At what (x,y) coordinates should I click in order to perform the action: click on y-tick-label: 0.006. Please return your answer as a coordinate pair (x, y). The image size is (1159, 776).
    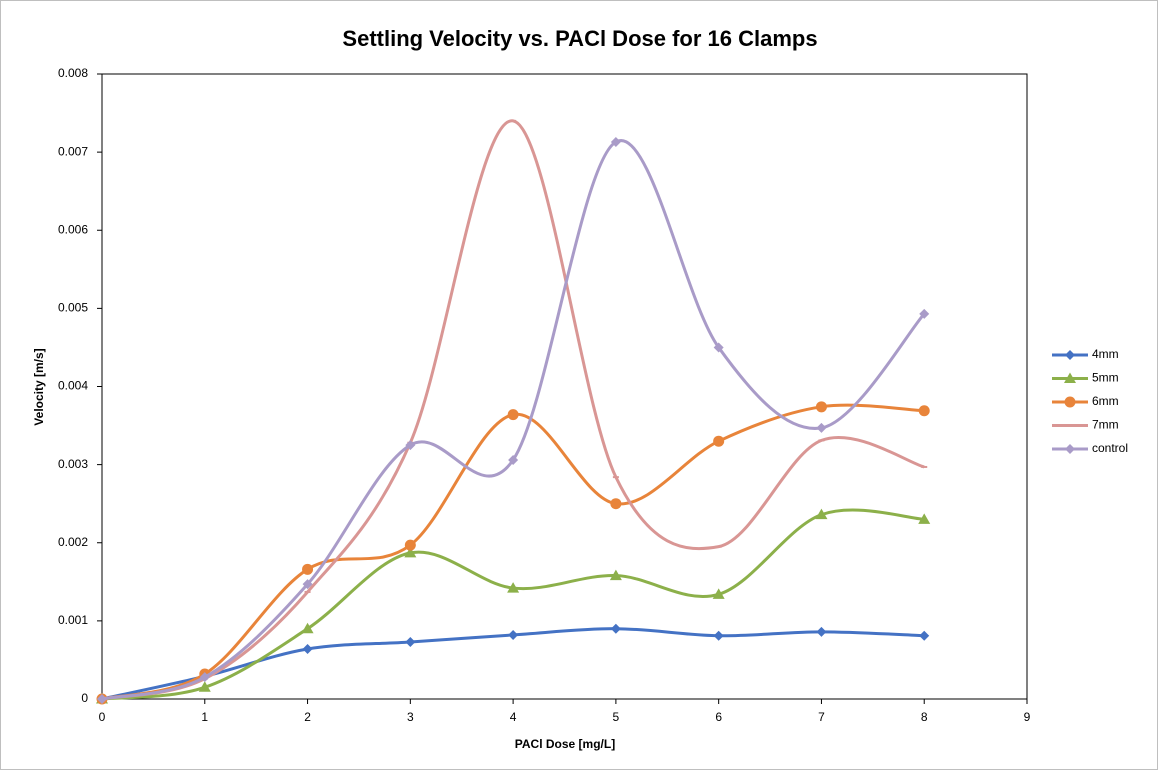
    Looking at the image, I should click on (73, 229).